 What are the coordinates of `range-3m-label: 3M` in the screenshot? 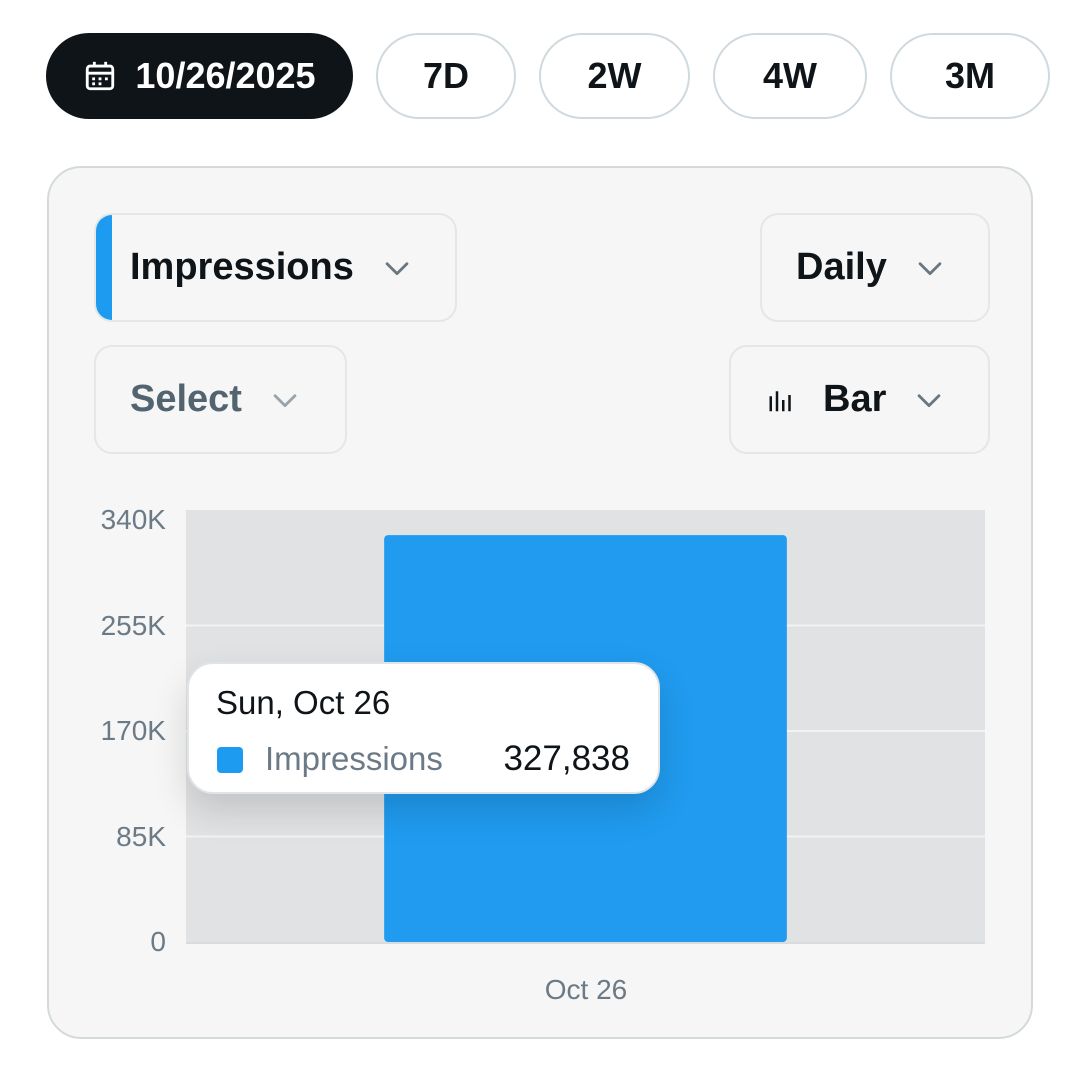 It's located at (969, 75).